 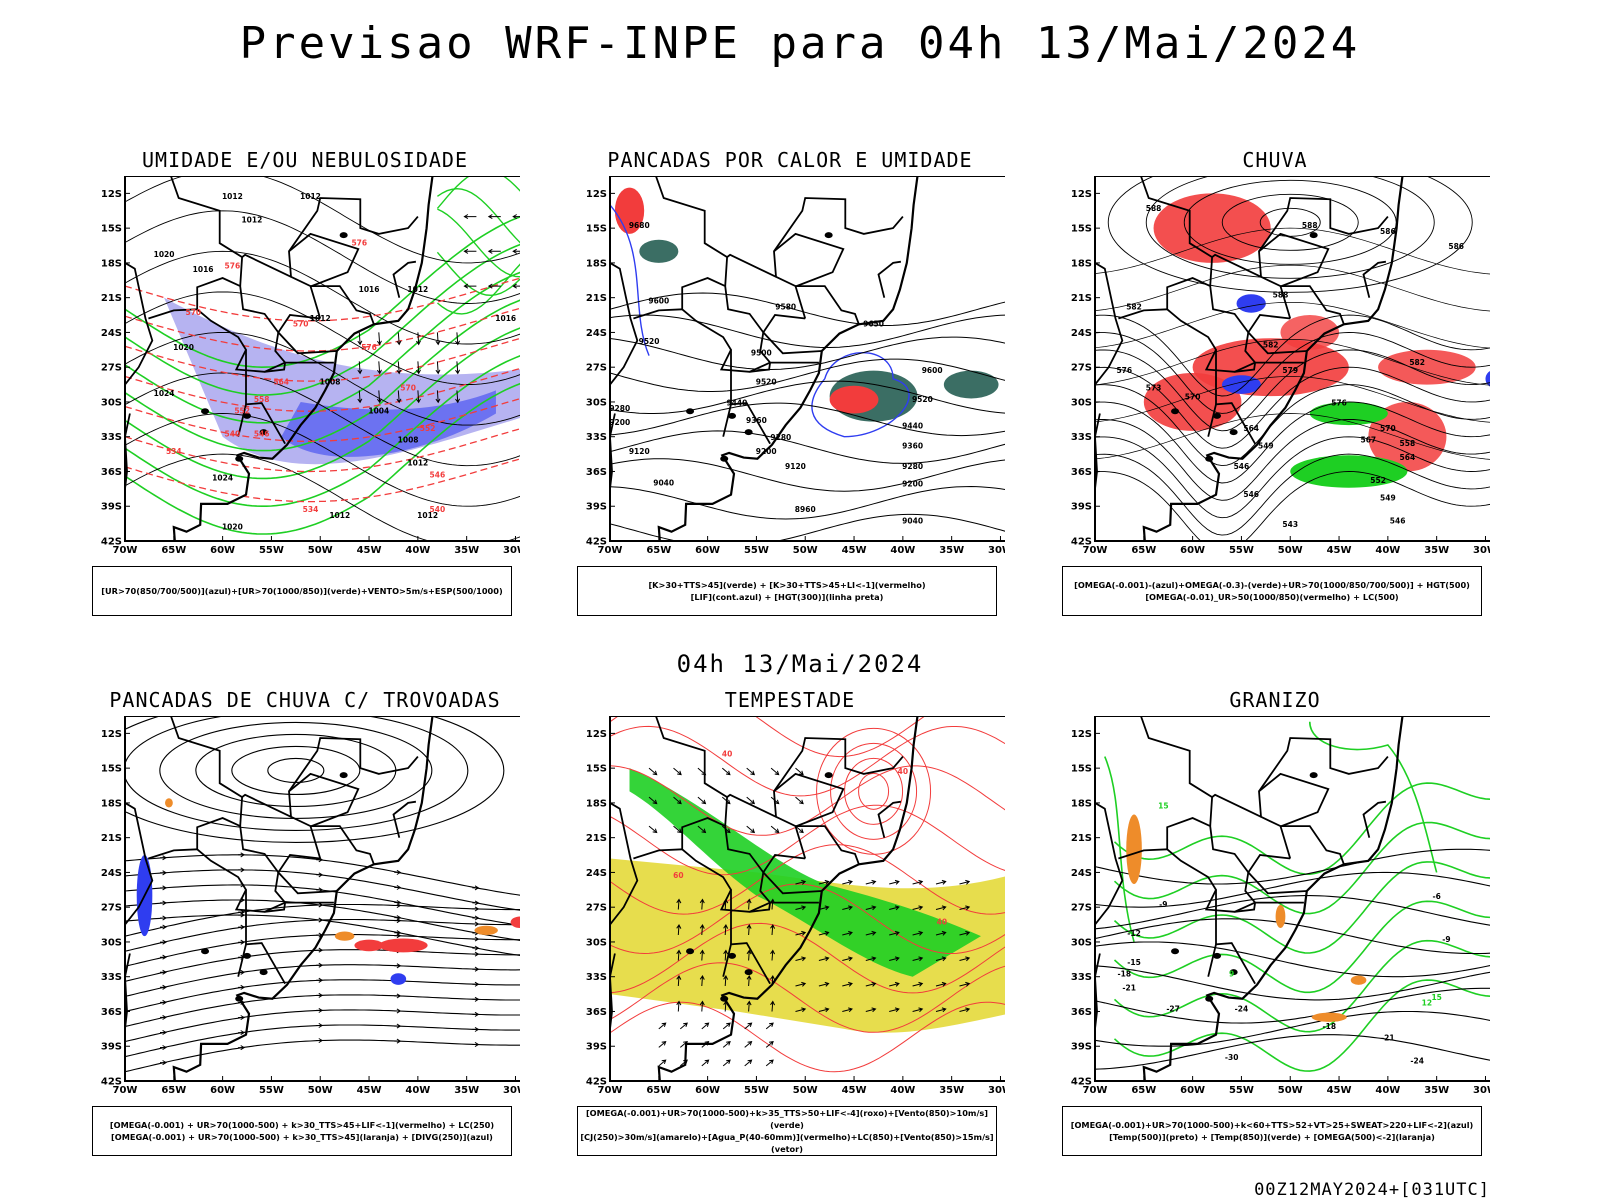 What do you see at coordinates (1212, 228) in the screenshot?
I see `uplift-humid-area` at bounding box center [1212, 228].